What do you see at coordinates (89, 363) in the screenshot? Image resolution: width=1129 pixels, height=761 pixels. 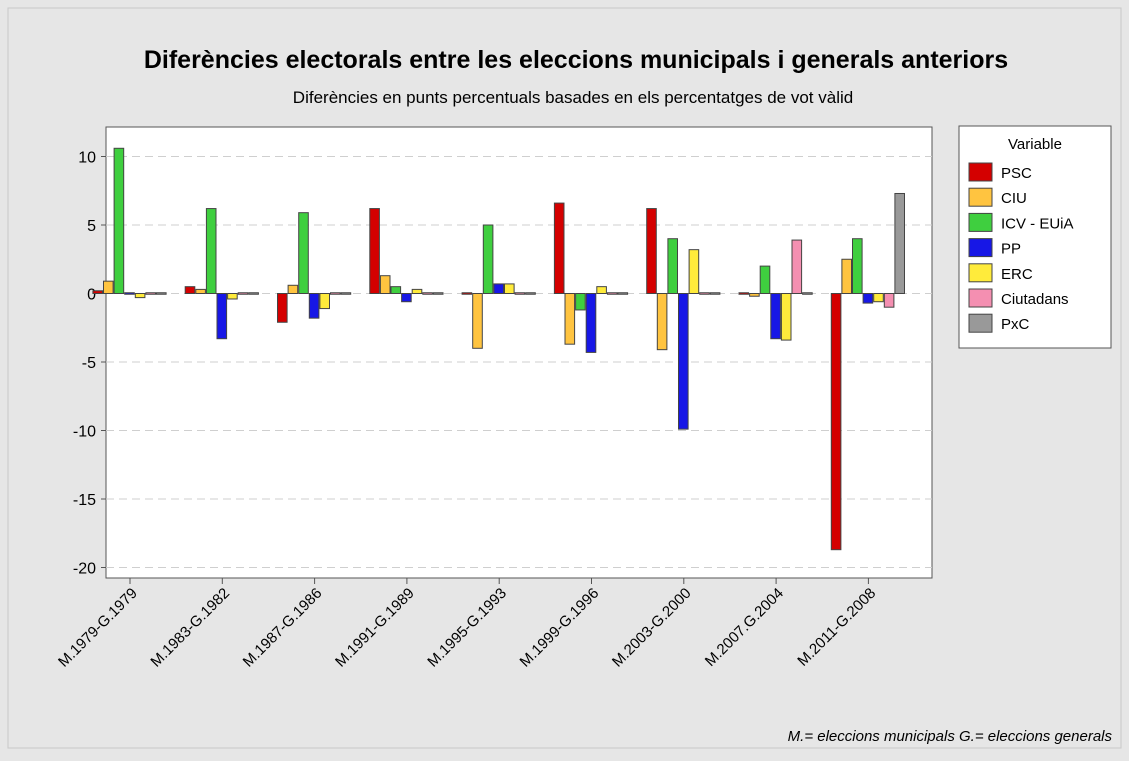 I see `y-tick-label: -5` at bounding box center [89, 363].